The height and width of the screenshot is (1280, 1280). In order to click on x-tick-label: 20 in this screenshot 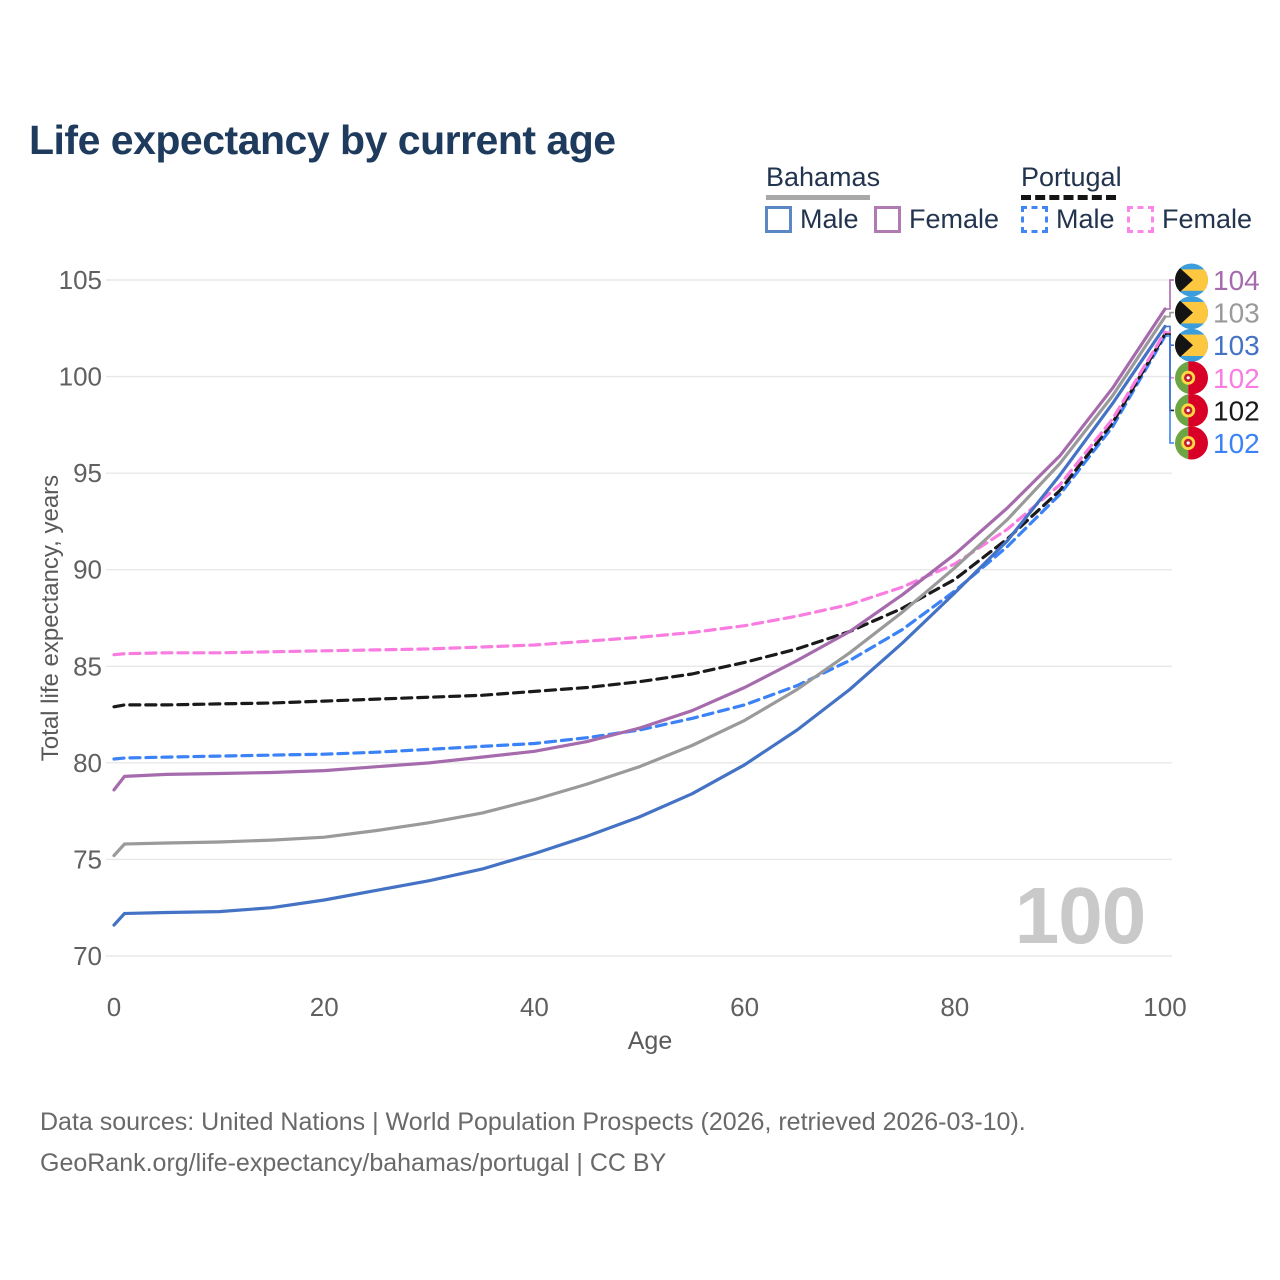, I will do `click(324, 1007)`.